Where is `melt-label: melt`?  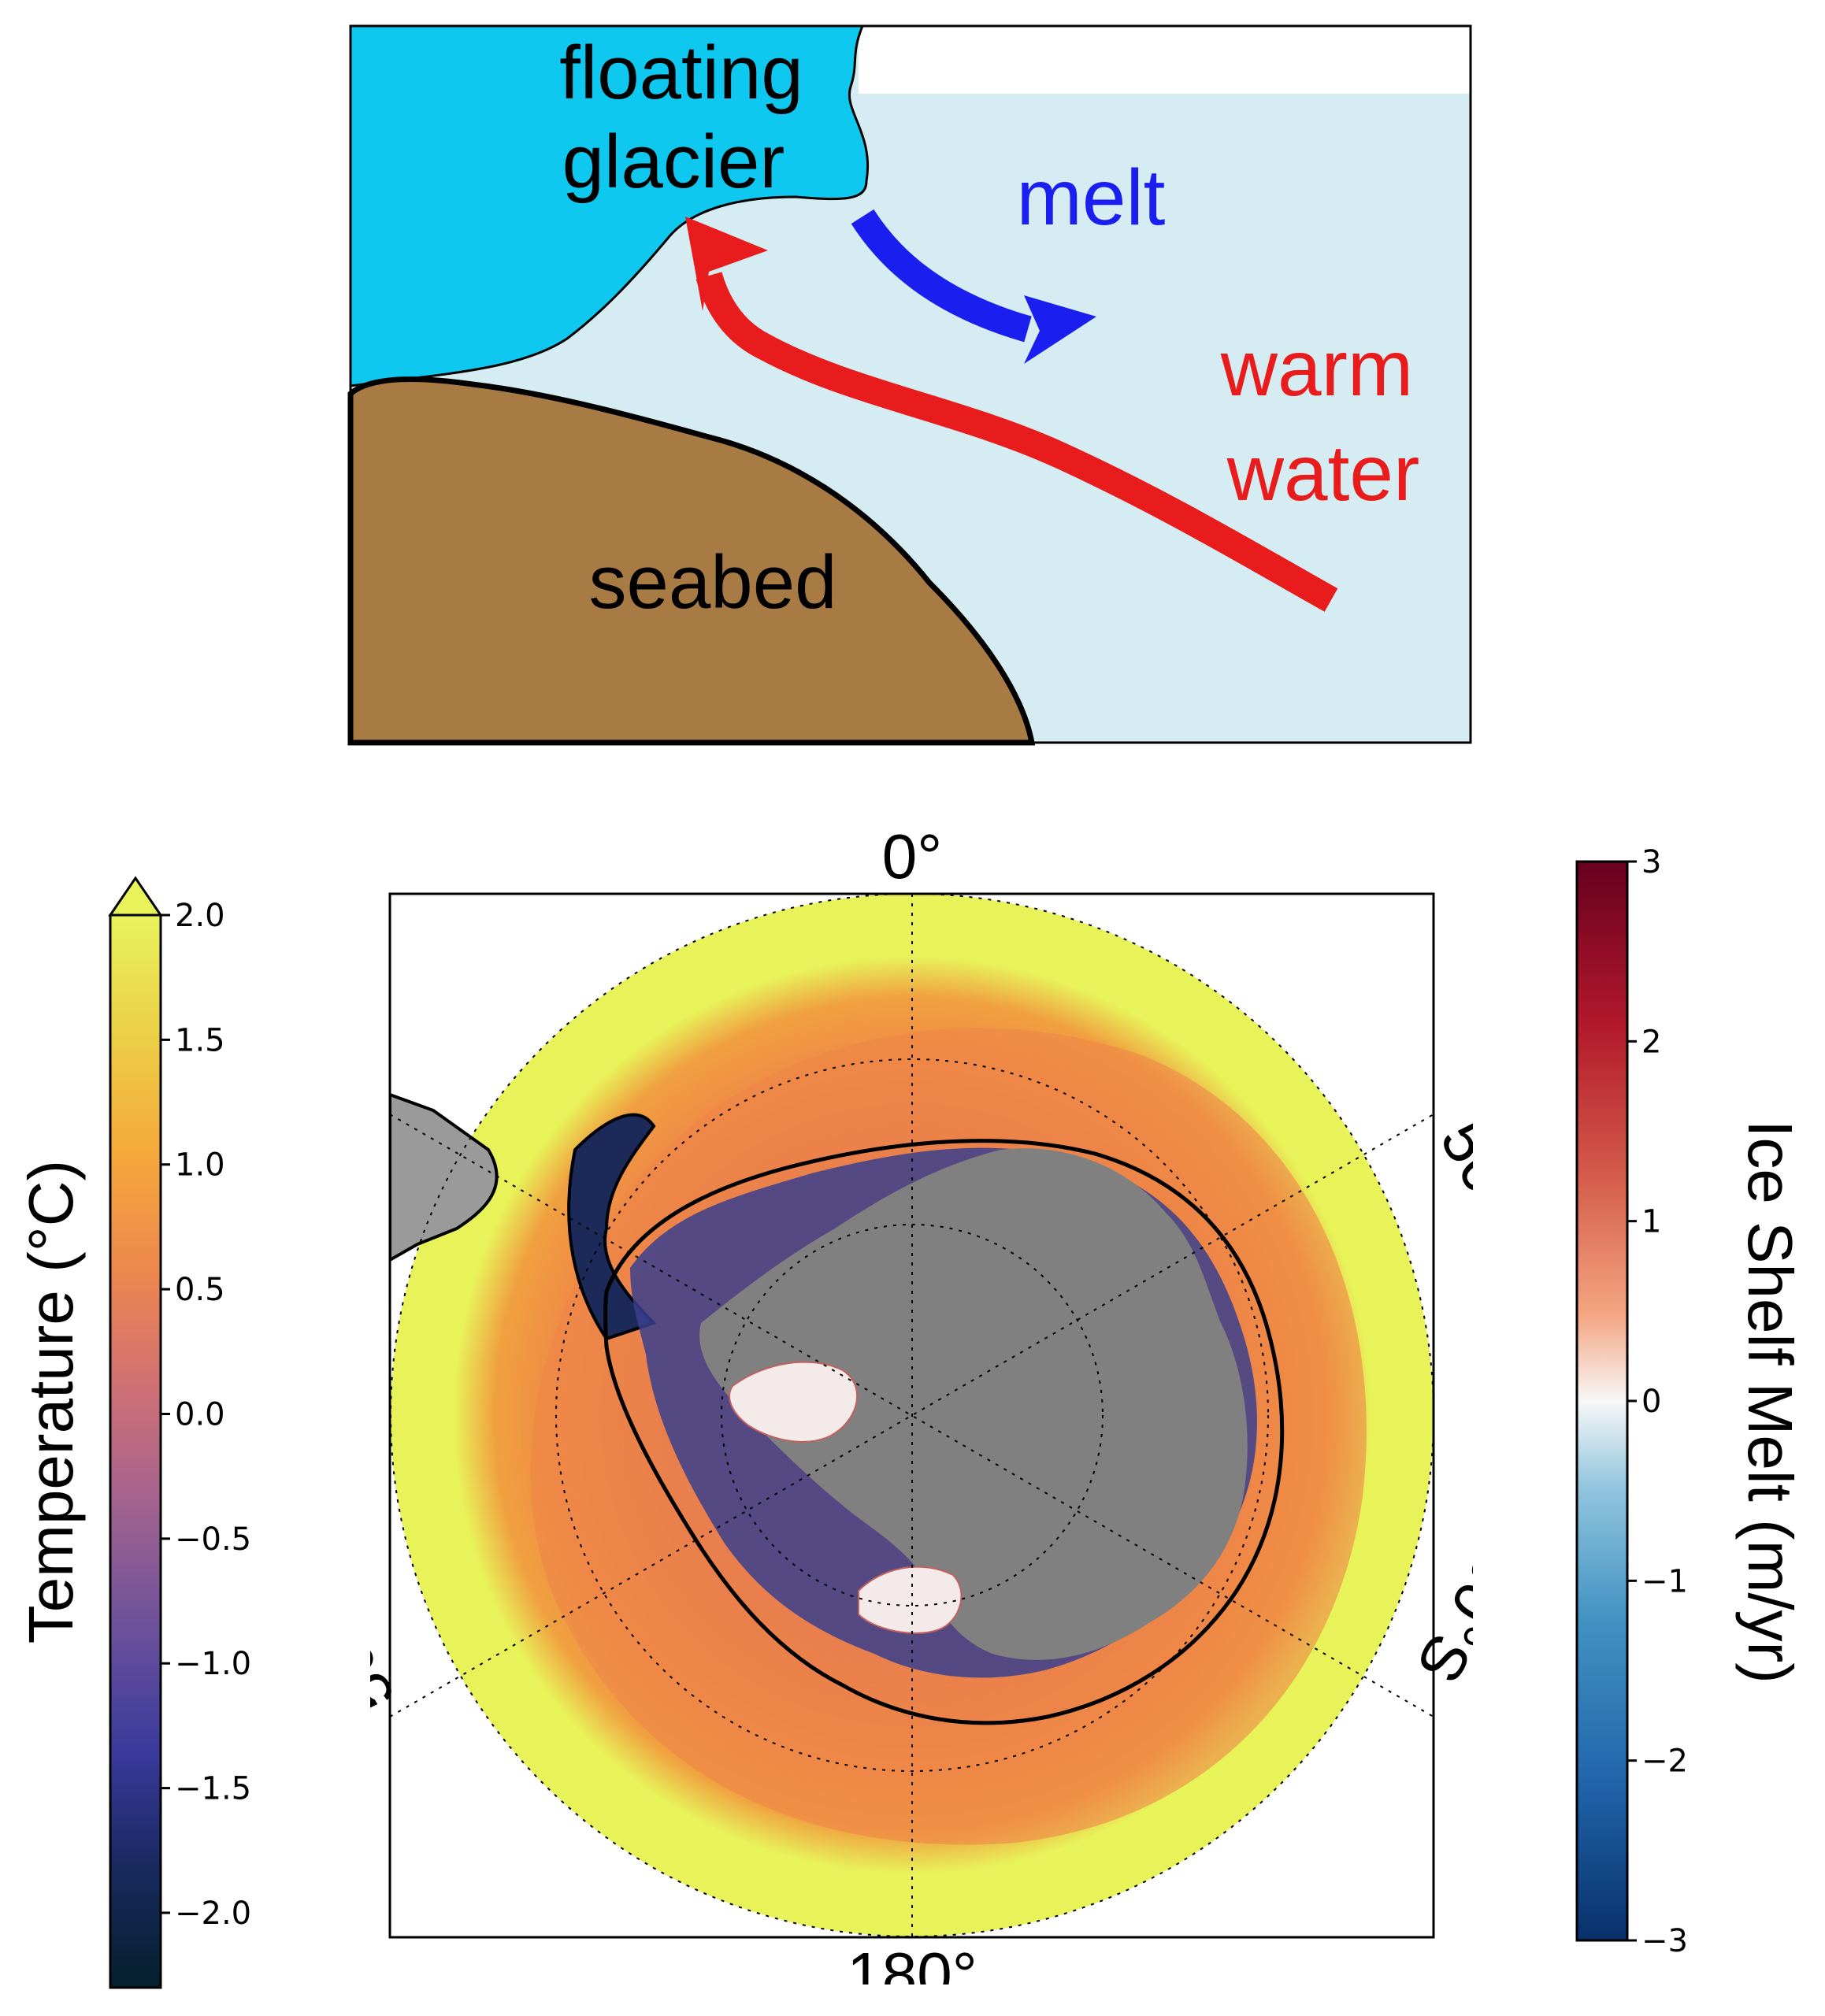 melt-label: melt is located at coordinates (1091, 198).